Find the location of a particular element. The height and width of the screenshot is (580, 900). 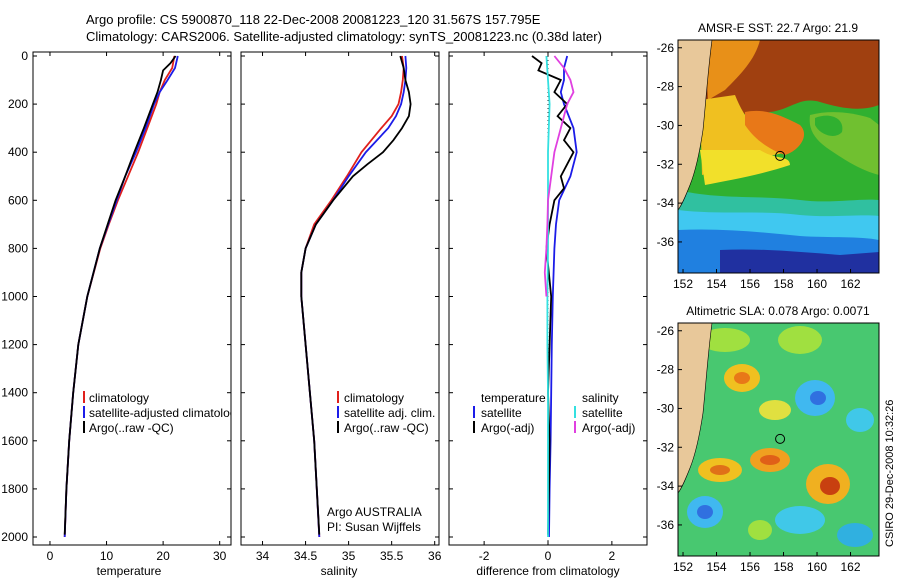

timestamp-stamp: CSIRO 29-Dec-2008 10:32:26 is located at coordinates (890, 473).